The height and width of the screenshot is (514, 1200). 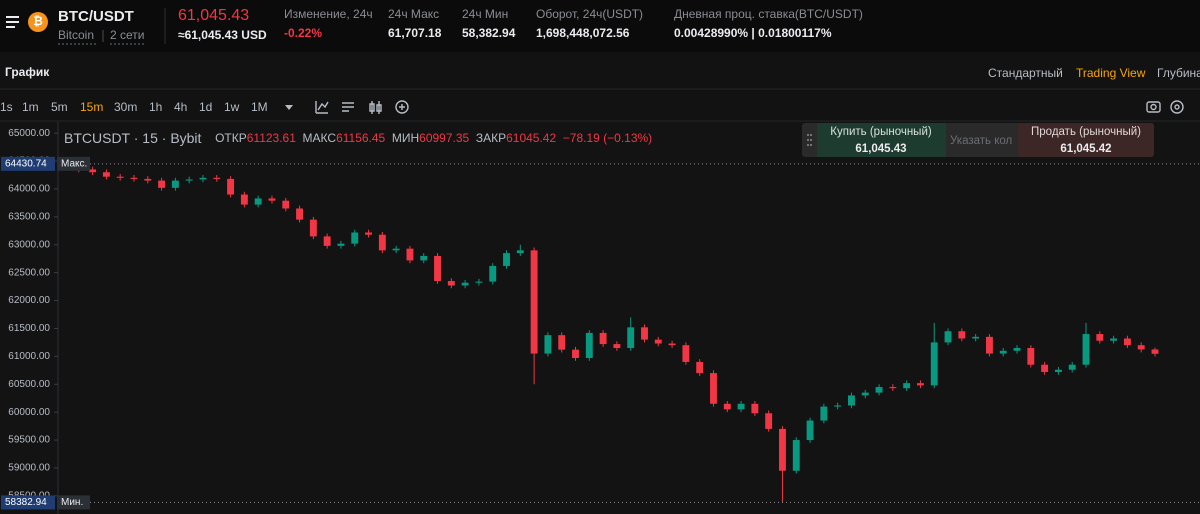 I want to click on price-badge-text: 64430.74, so click(x=26, y=163).